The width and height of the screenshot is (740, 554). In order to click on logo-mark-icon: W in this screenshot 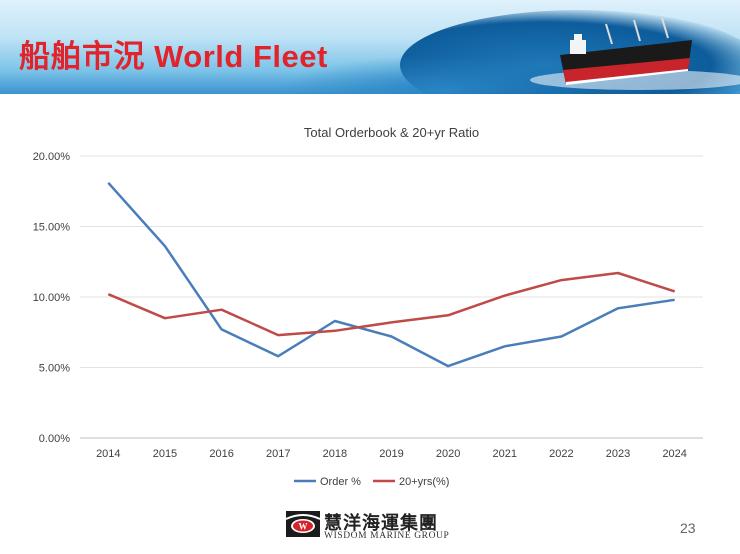, I will do `click(303, 524)`.